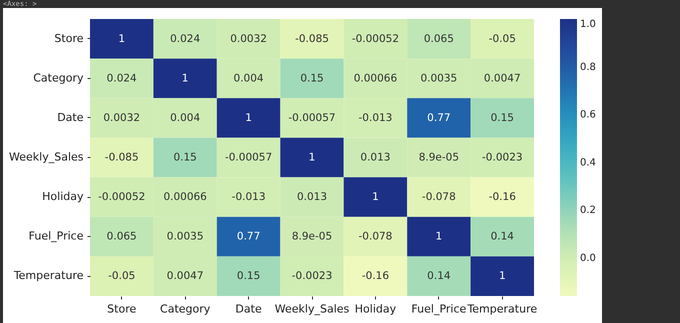 The height and width of the screenshot is (323, 680). What do you see at coordinates (248, 309) in the screenshot?
I see `x-tick-label: Date` at bounding box center [248, 309].